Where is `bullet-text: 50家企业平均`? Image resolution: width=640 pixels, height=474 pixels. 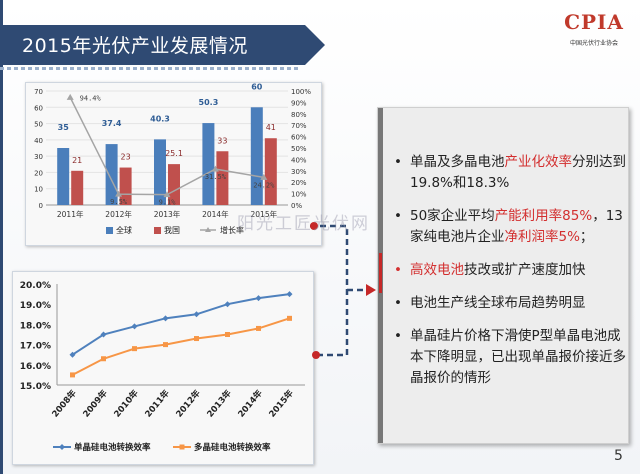 bullet-text: 50家企业平均 is located at coordinates (452, 216).